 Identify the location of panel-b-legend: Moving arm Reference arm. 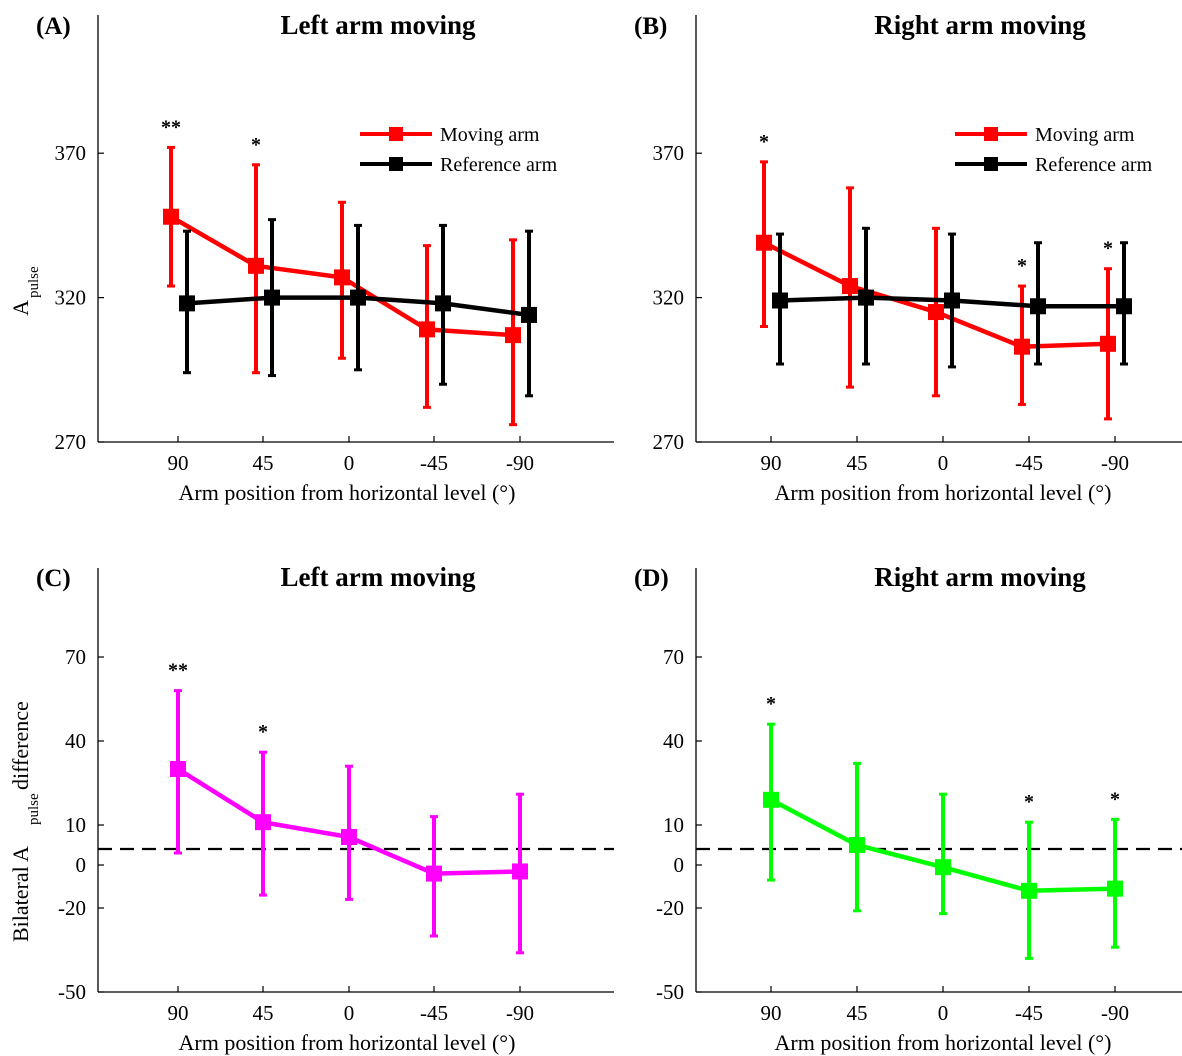
(1054, 150).